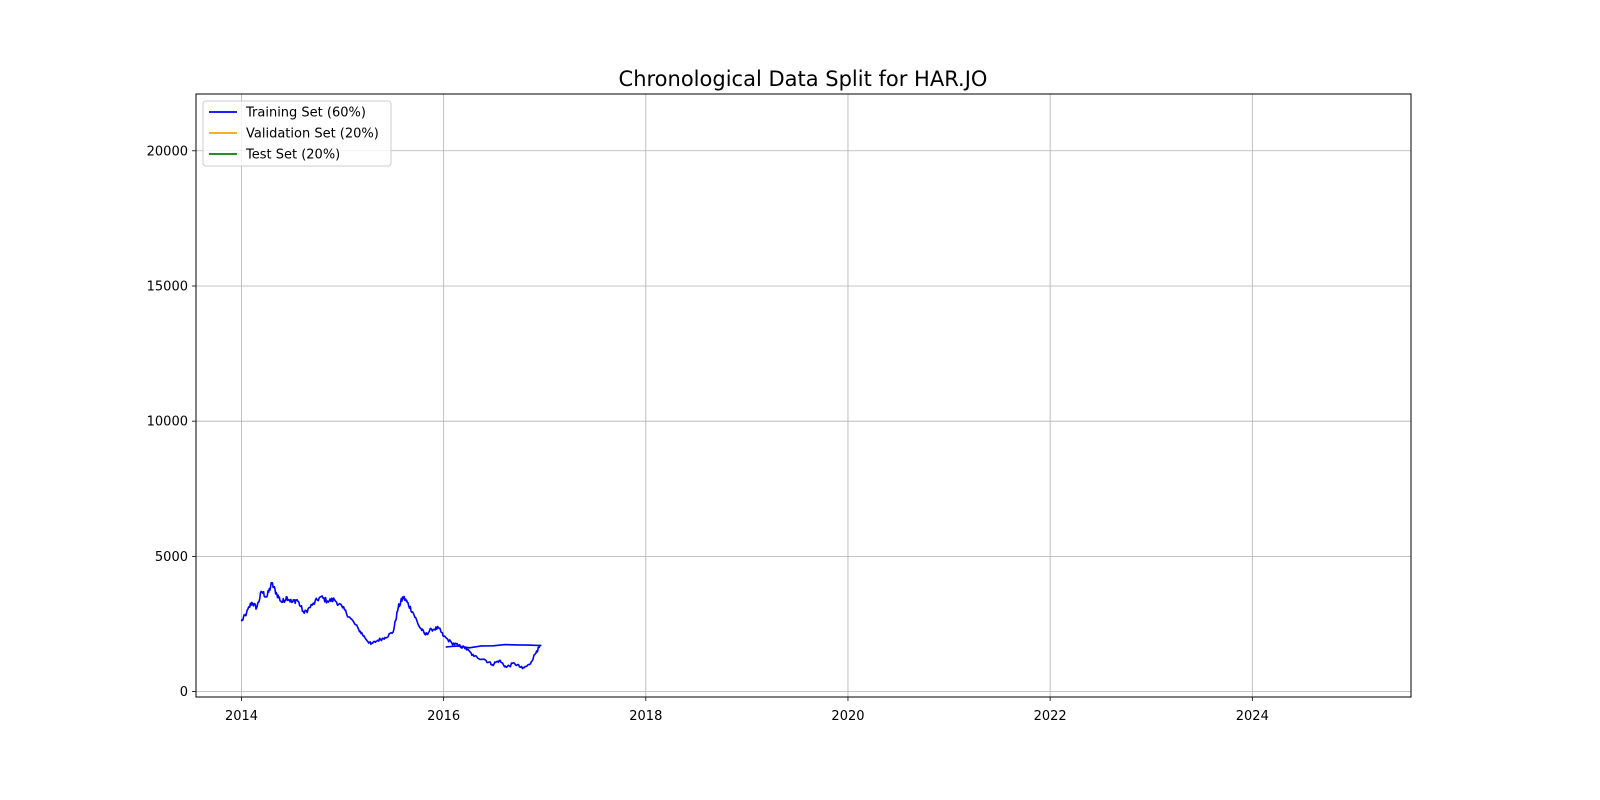 Image resolution: width=1600 pixels, height=800 pixels. What do you see at coordinates (443, 716) in the screenshot?
I see `x-tick-label: 2016` at bounding box center [443, 716].